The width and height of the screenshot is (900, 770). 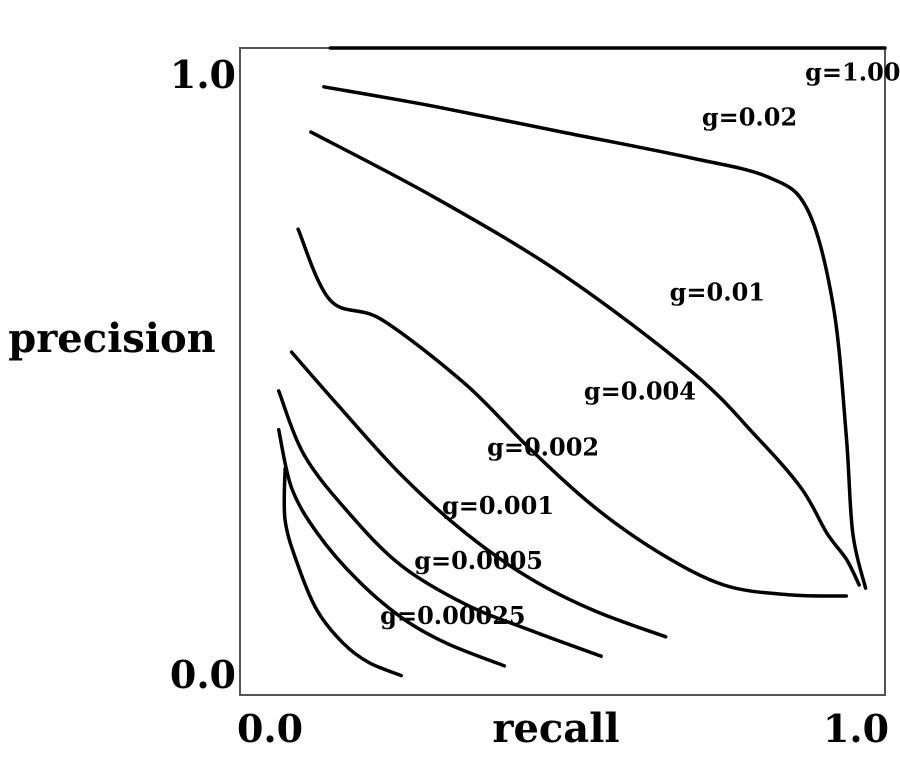 What do you see at coordinates (452, 615) in the screenshot?
I see `series-label-7: g=0.00025` at bounding box center [452, 615].